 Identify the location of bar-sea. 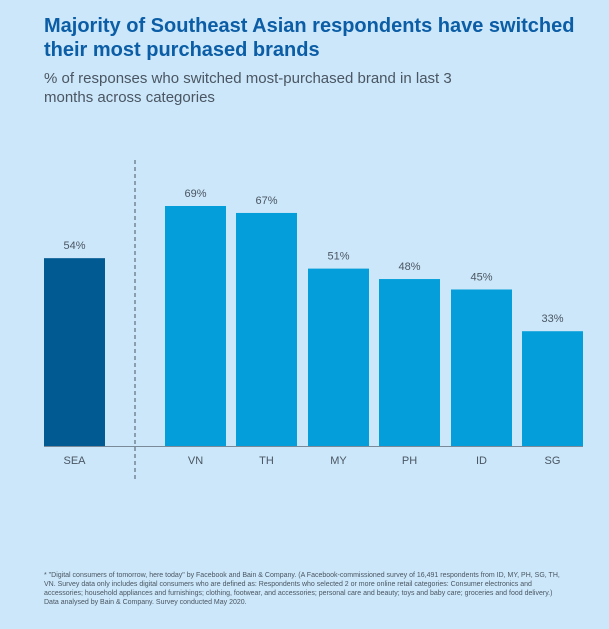
(74, 352).